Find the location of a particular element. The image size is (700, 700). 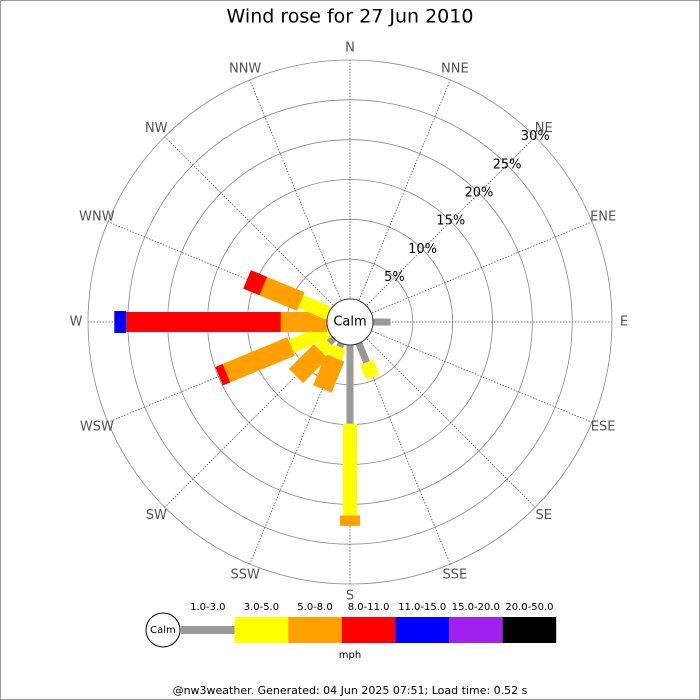

direction-label: S is located at coordinates (350, 596).